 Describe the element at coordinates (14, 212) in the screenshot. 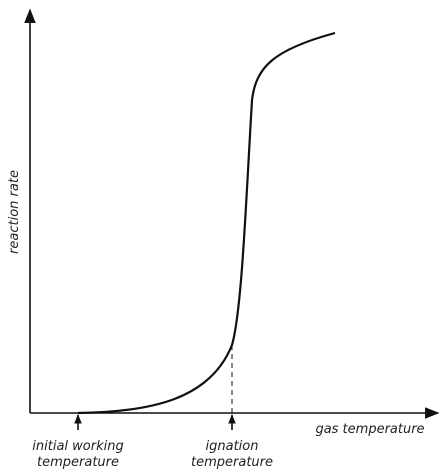

I see `y-axis-label: reaction rate` at that location.